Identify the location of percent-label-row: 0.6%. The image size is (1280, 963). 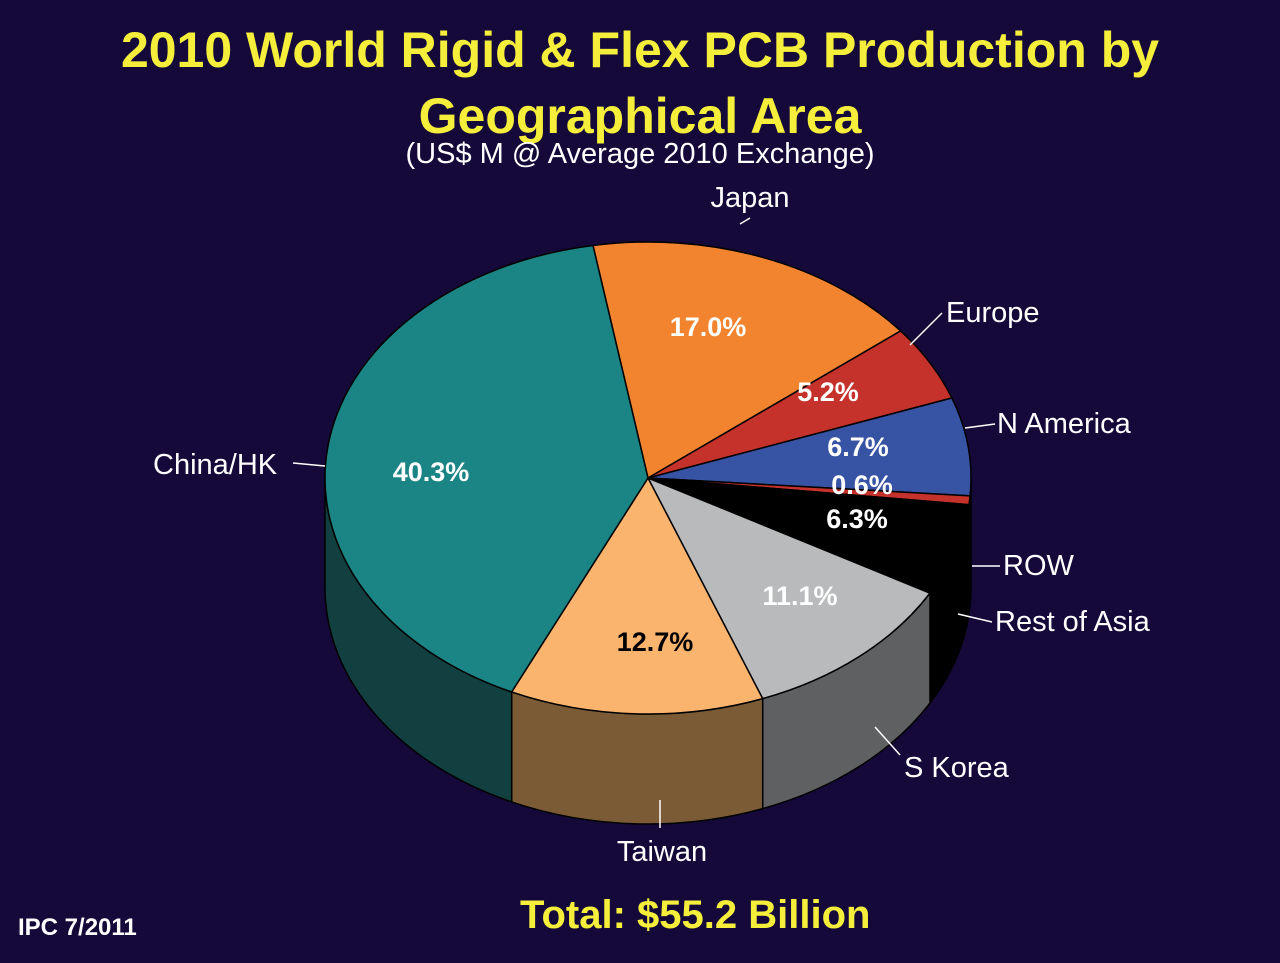
(862, 485).